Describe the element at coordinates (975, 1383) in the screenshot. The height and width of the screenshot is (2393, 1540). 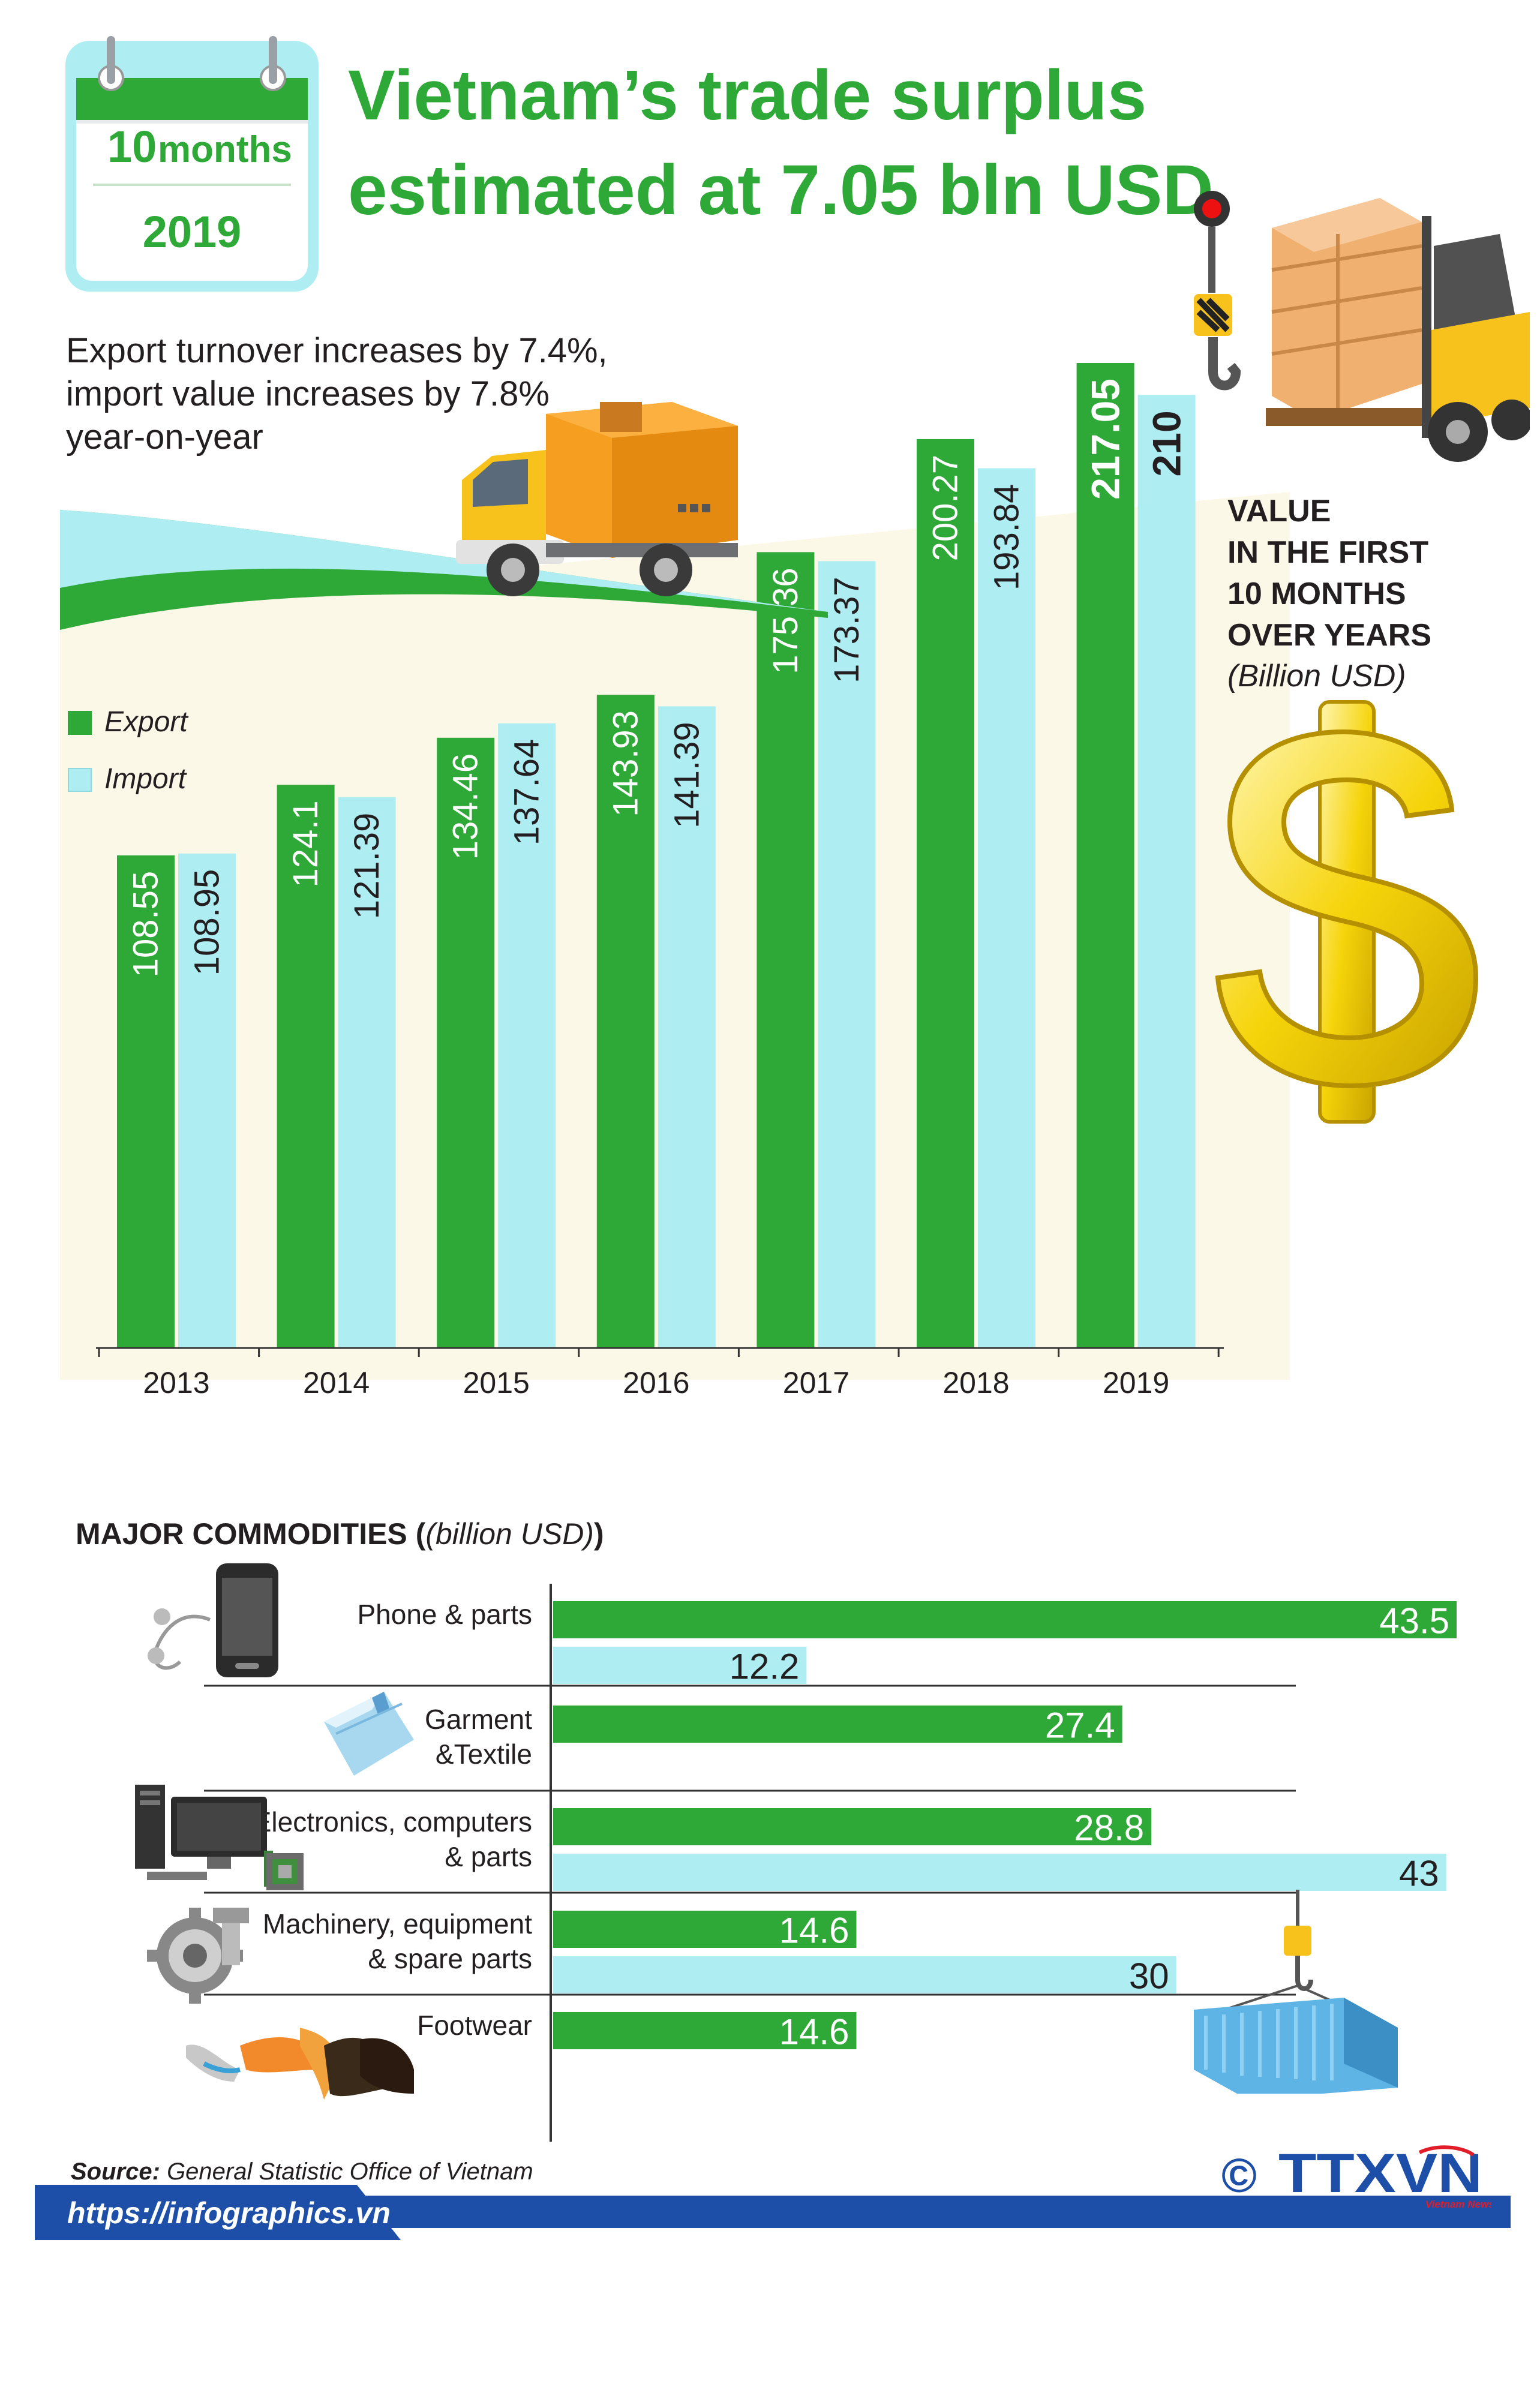
I see `x-tick-label-2018: 2018` at that location.